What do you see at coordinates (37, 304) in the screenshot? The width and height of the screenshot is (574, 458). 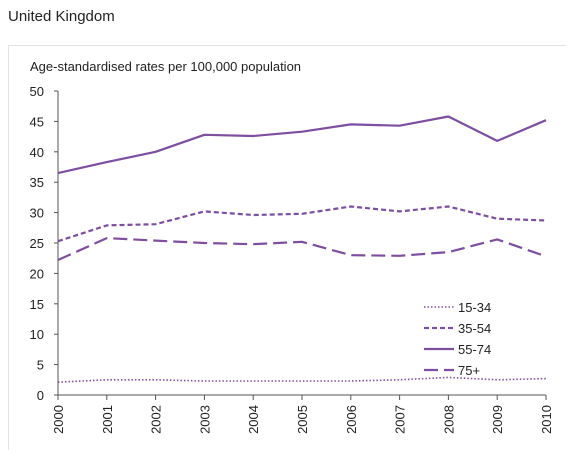 I see `y-tick-label: 15` at bounding box center [37, 304].